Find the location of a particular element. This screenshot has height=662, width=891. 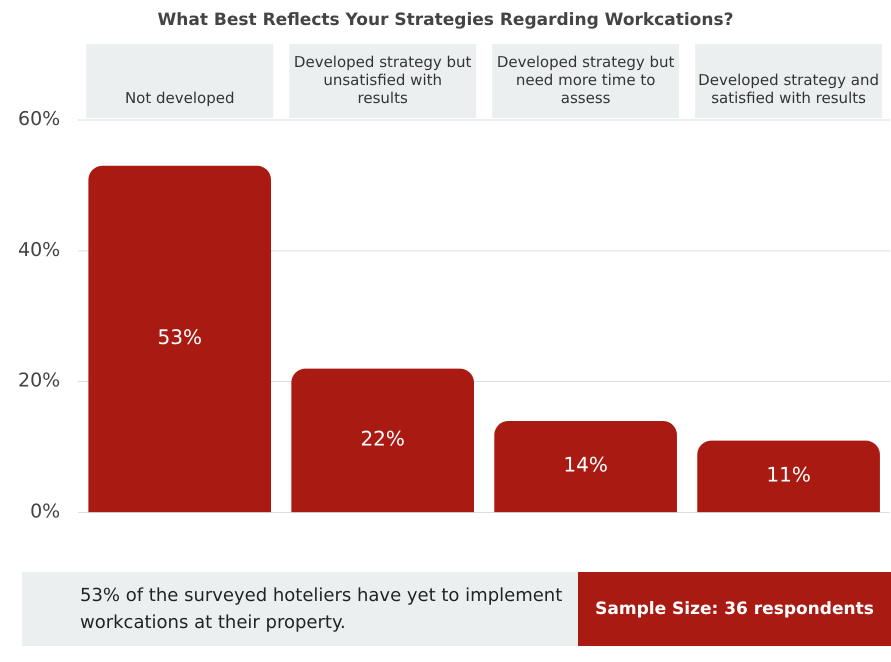

text: Sample Size: 36 respondents is located at coordinates (734, 609).